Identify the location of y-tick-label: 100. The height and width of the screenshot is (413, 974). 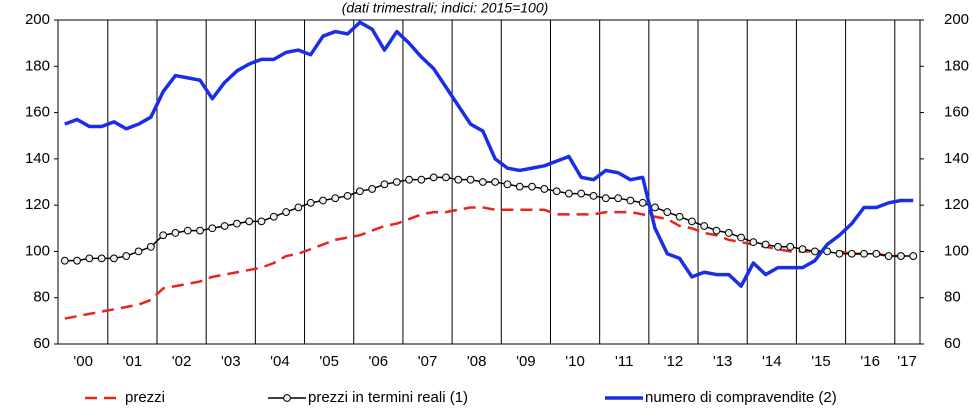
(37, 250).